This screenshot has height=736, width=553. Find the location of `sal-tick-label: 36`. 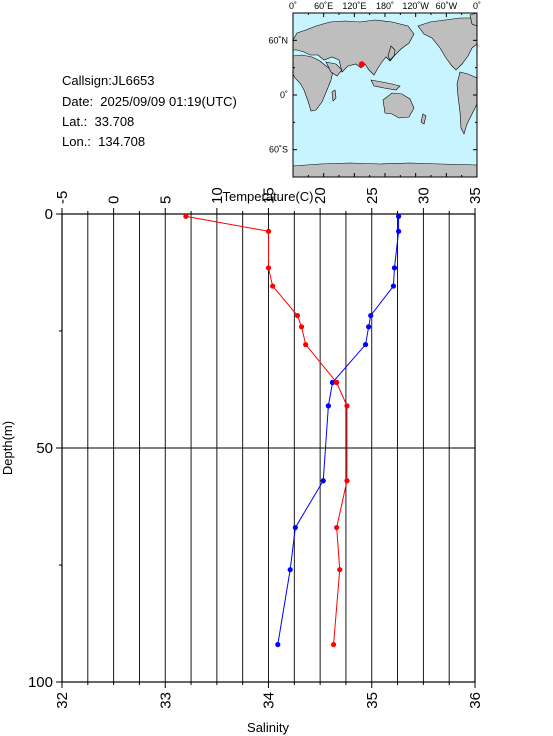

sal-tick-label: 36 is located at coordinates (475, 700).